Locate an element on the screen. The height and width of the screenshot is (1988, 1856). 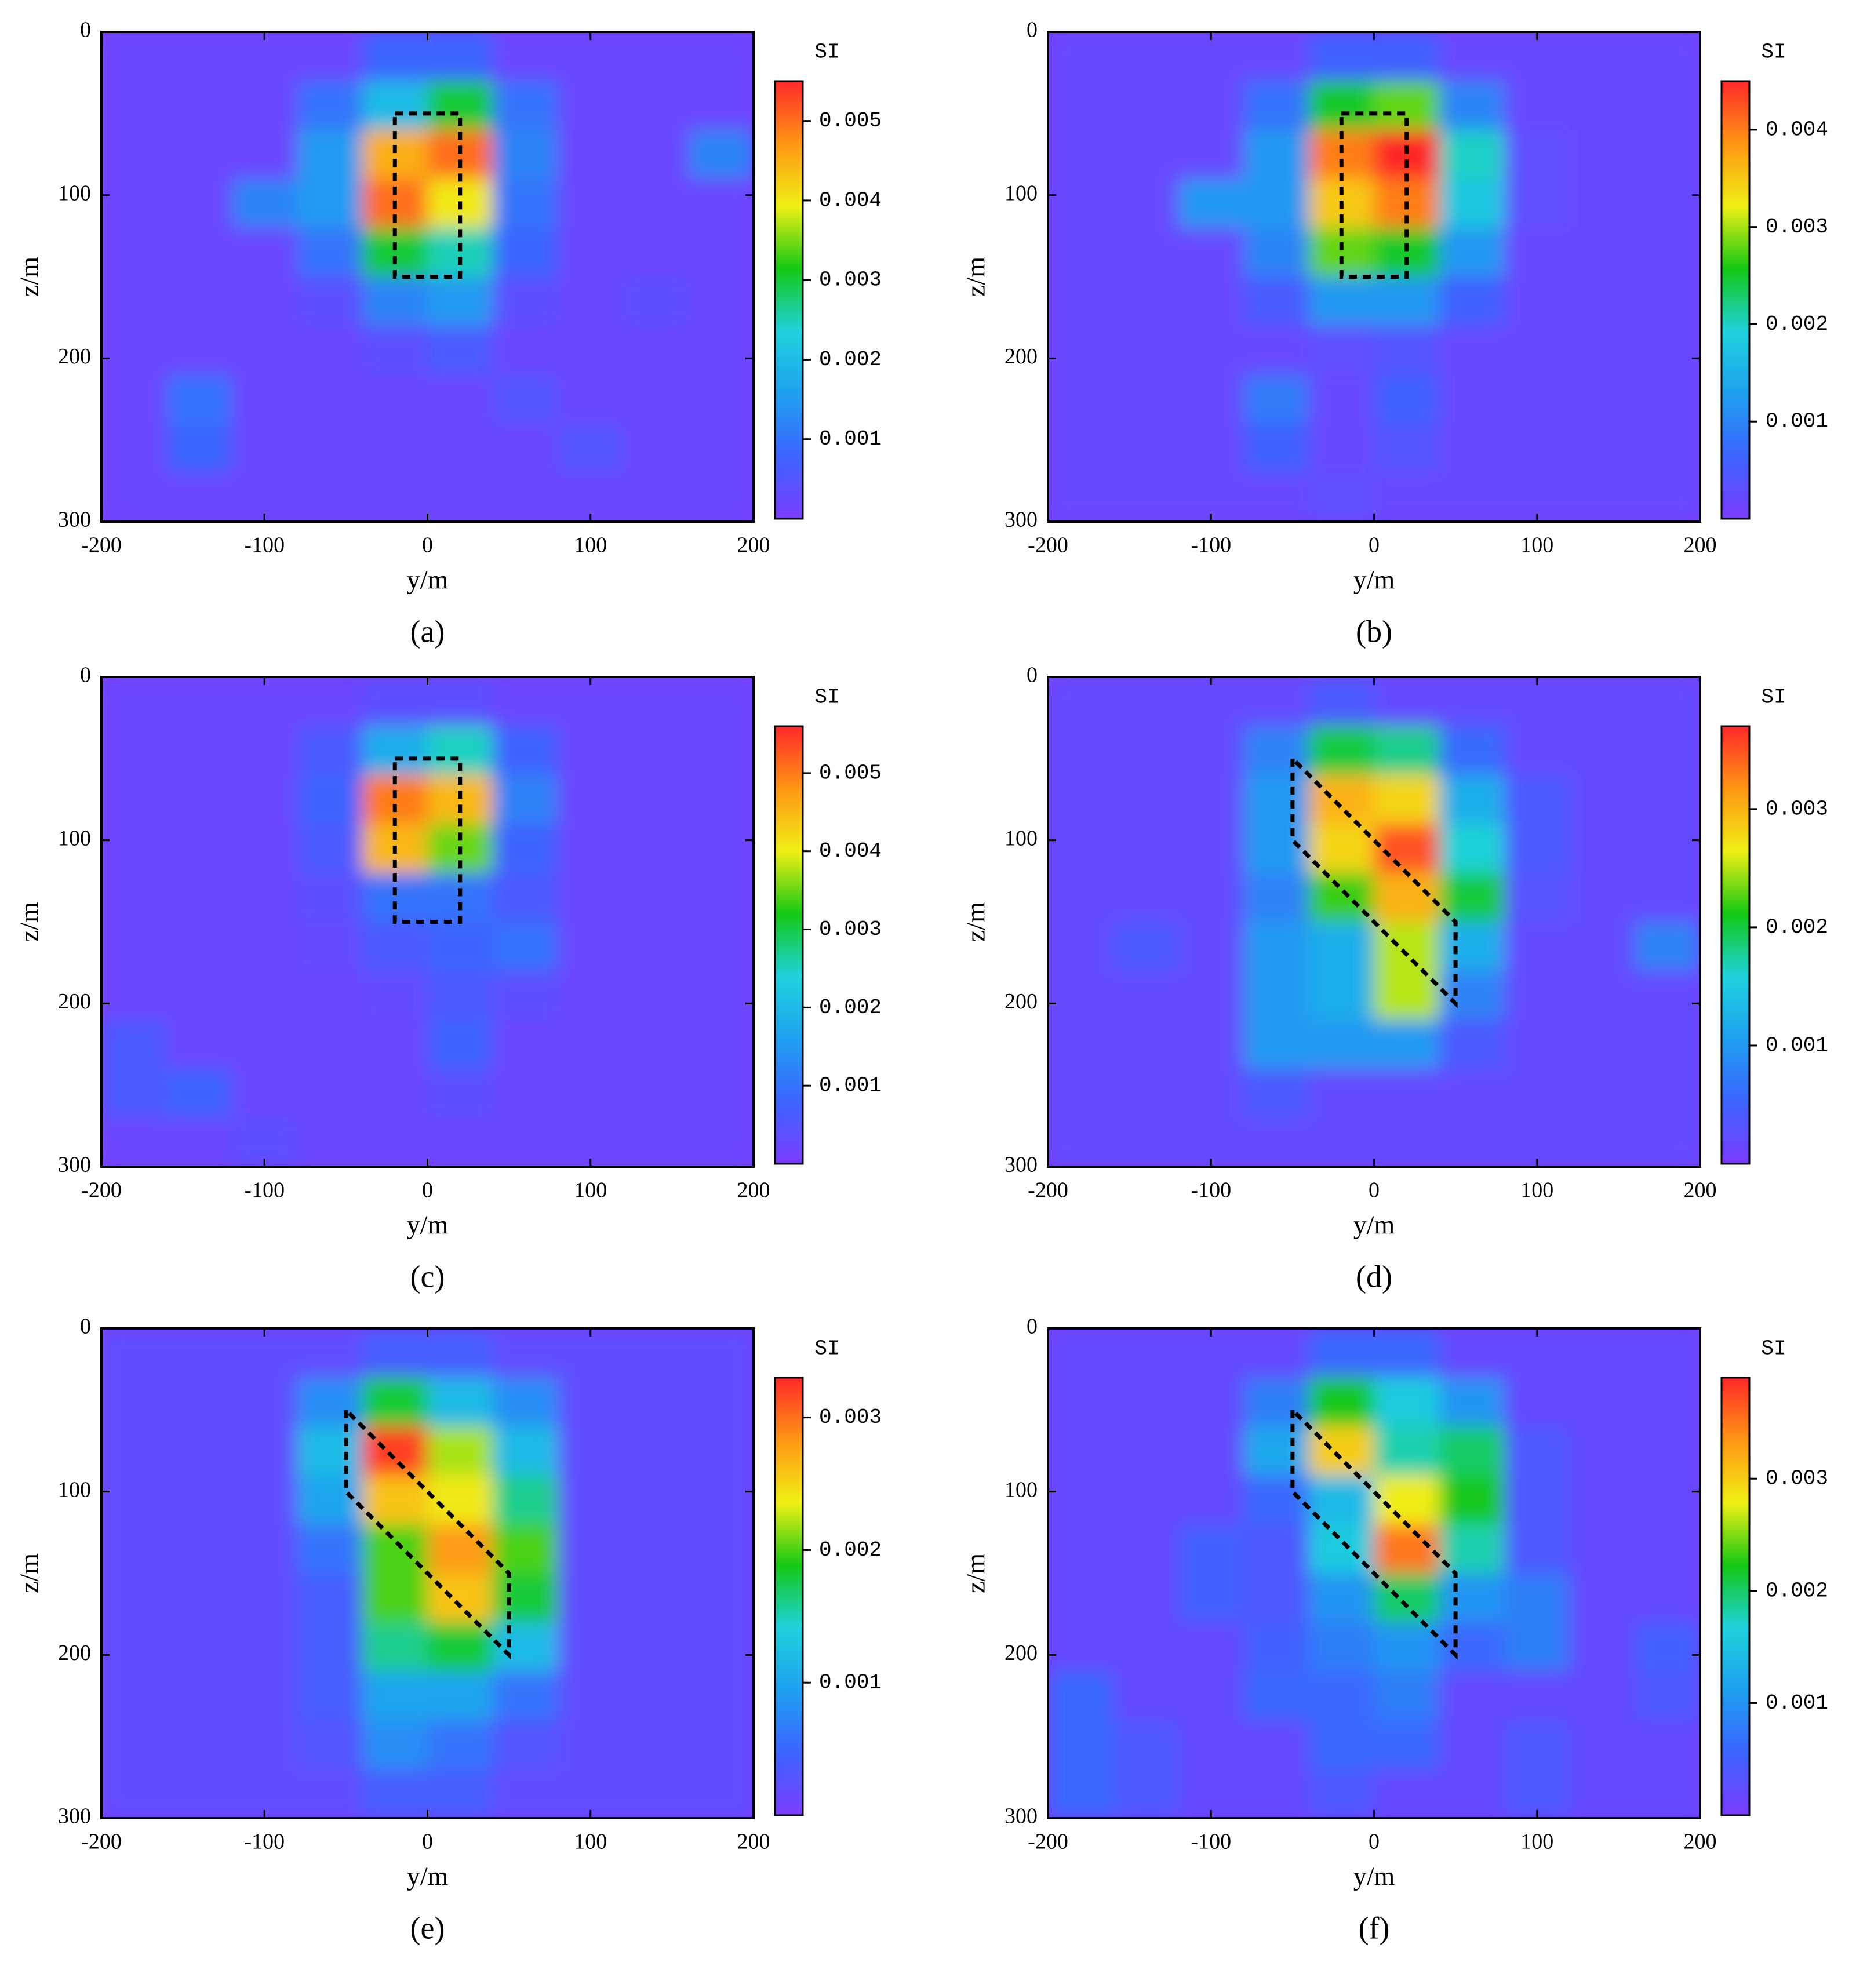
y-tick-label: 200 is located at coordinates (74, 356).